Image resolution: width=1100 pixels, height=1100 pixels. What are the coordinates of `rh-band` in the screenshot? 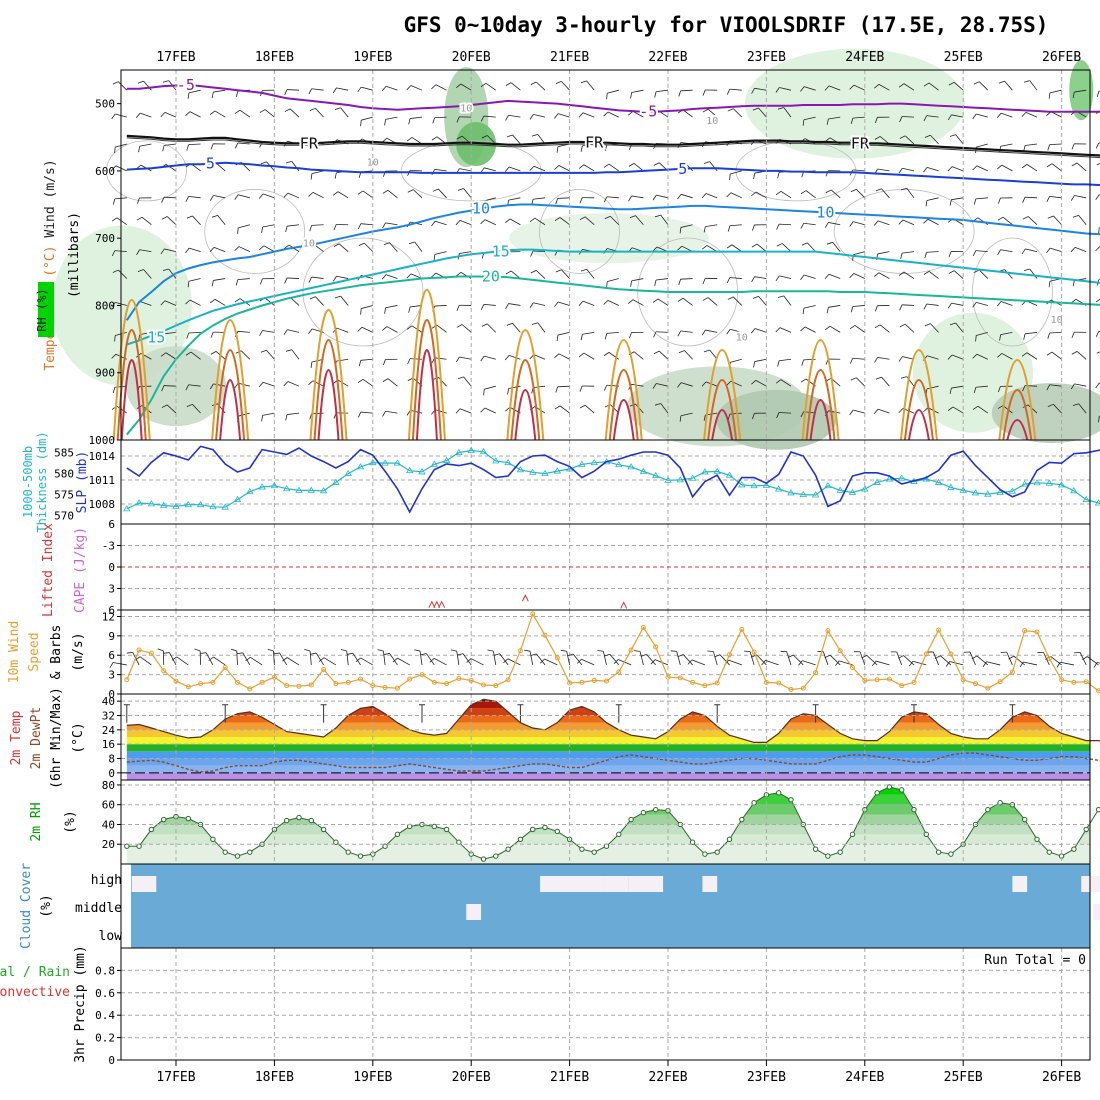 It's located at (608, 809).